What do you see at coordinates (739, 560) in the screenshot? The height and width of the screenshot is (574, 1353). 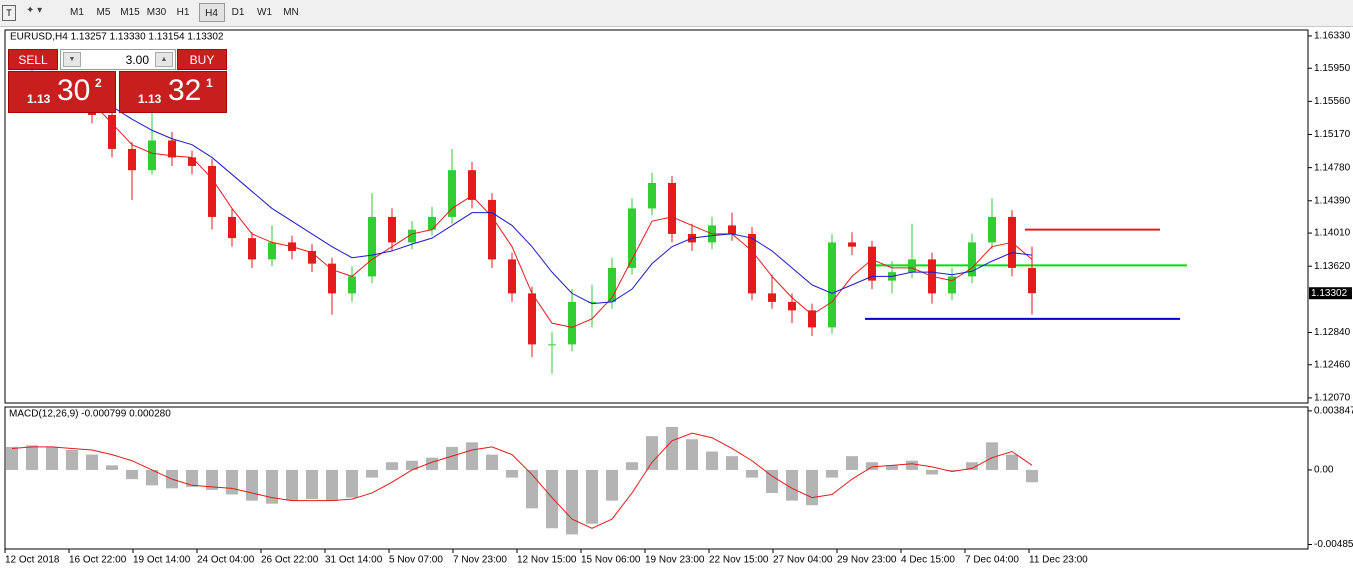 I see `x-tick-label: 22 Nov 15:00` at bounding box center [739, 560].